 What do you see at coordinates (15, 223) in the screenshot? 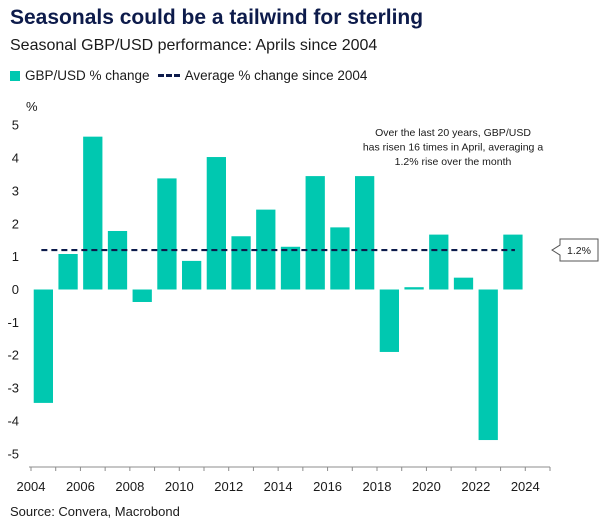
I see `y-tick-label: 2` at bounding box center [15, 223].